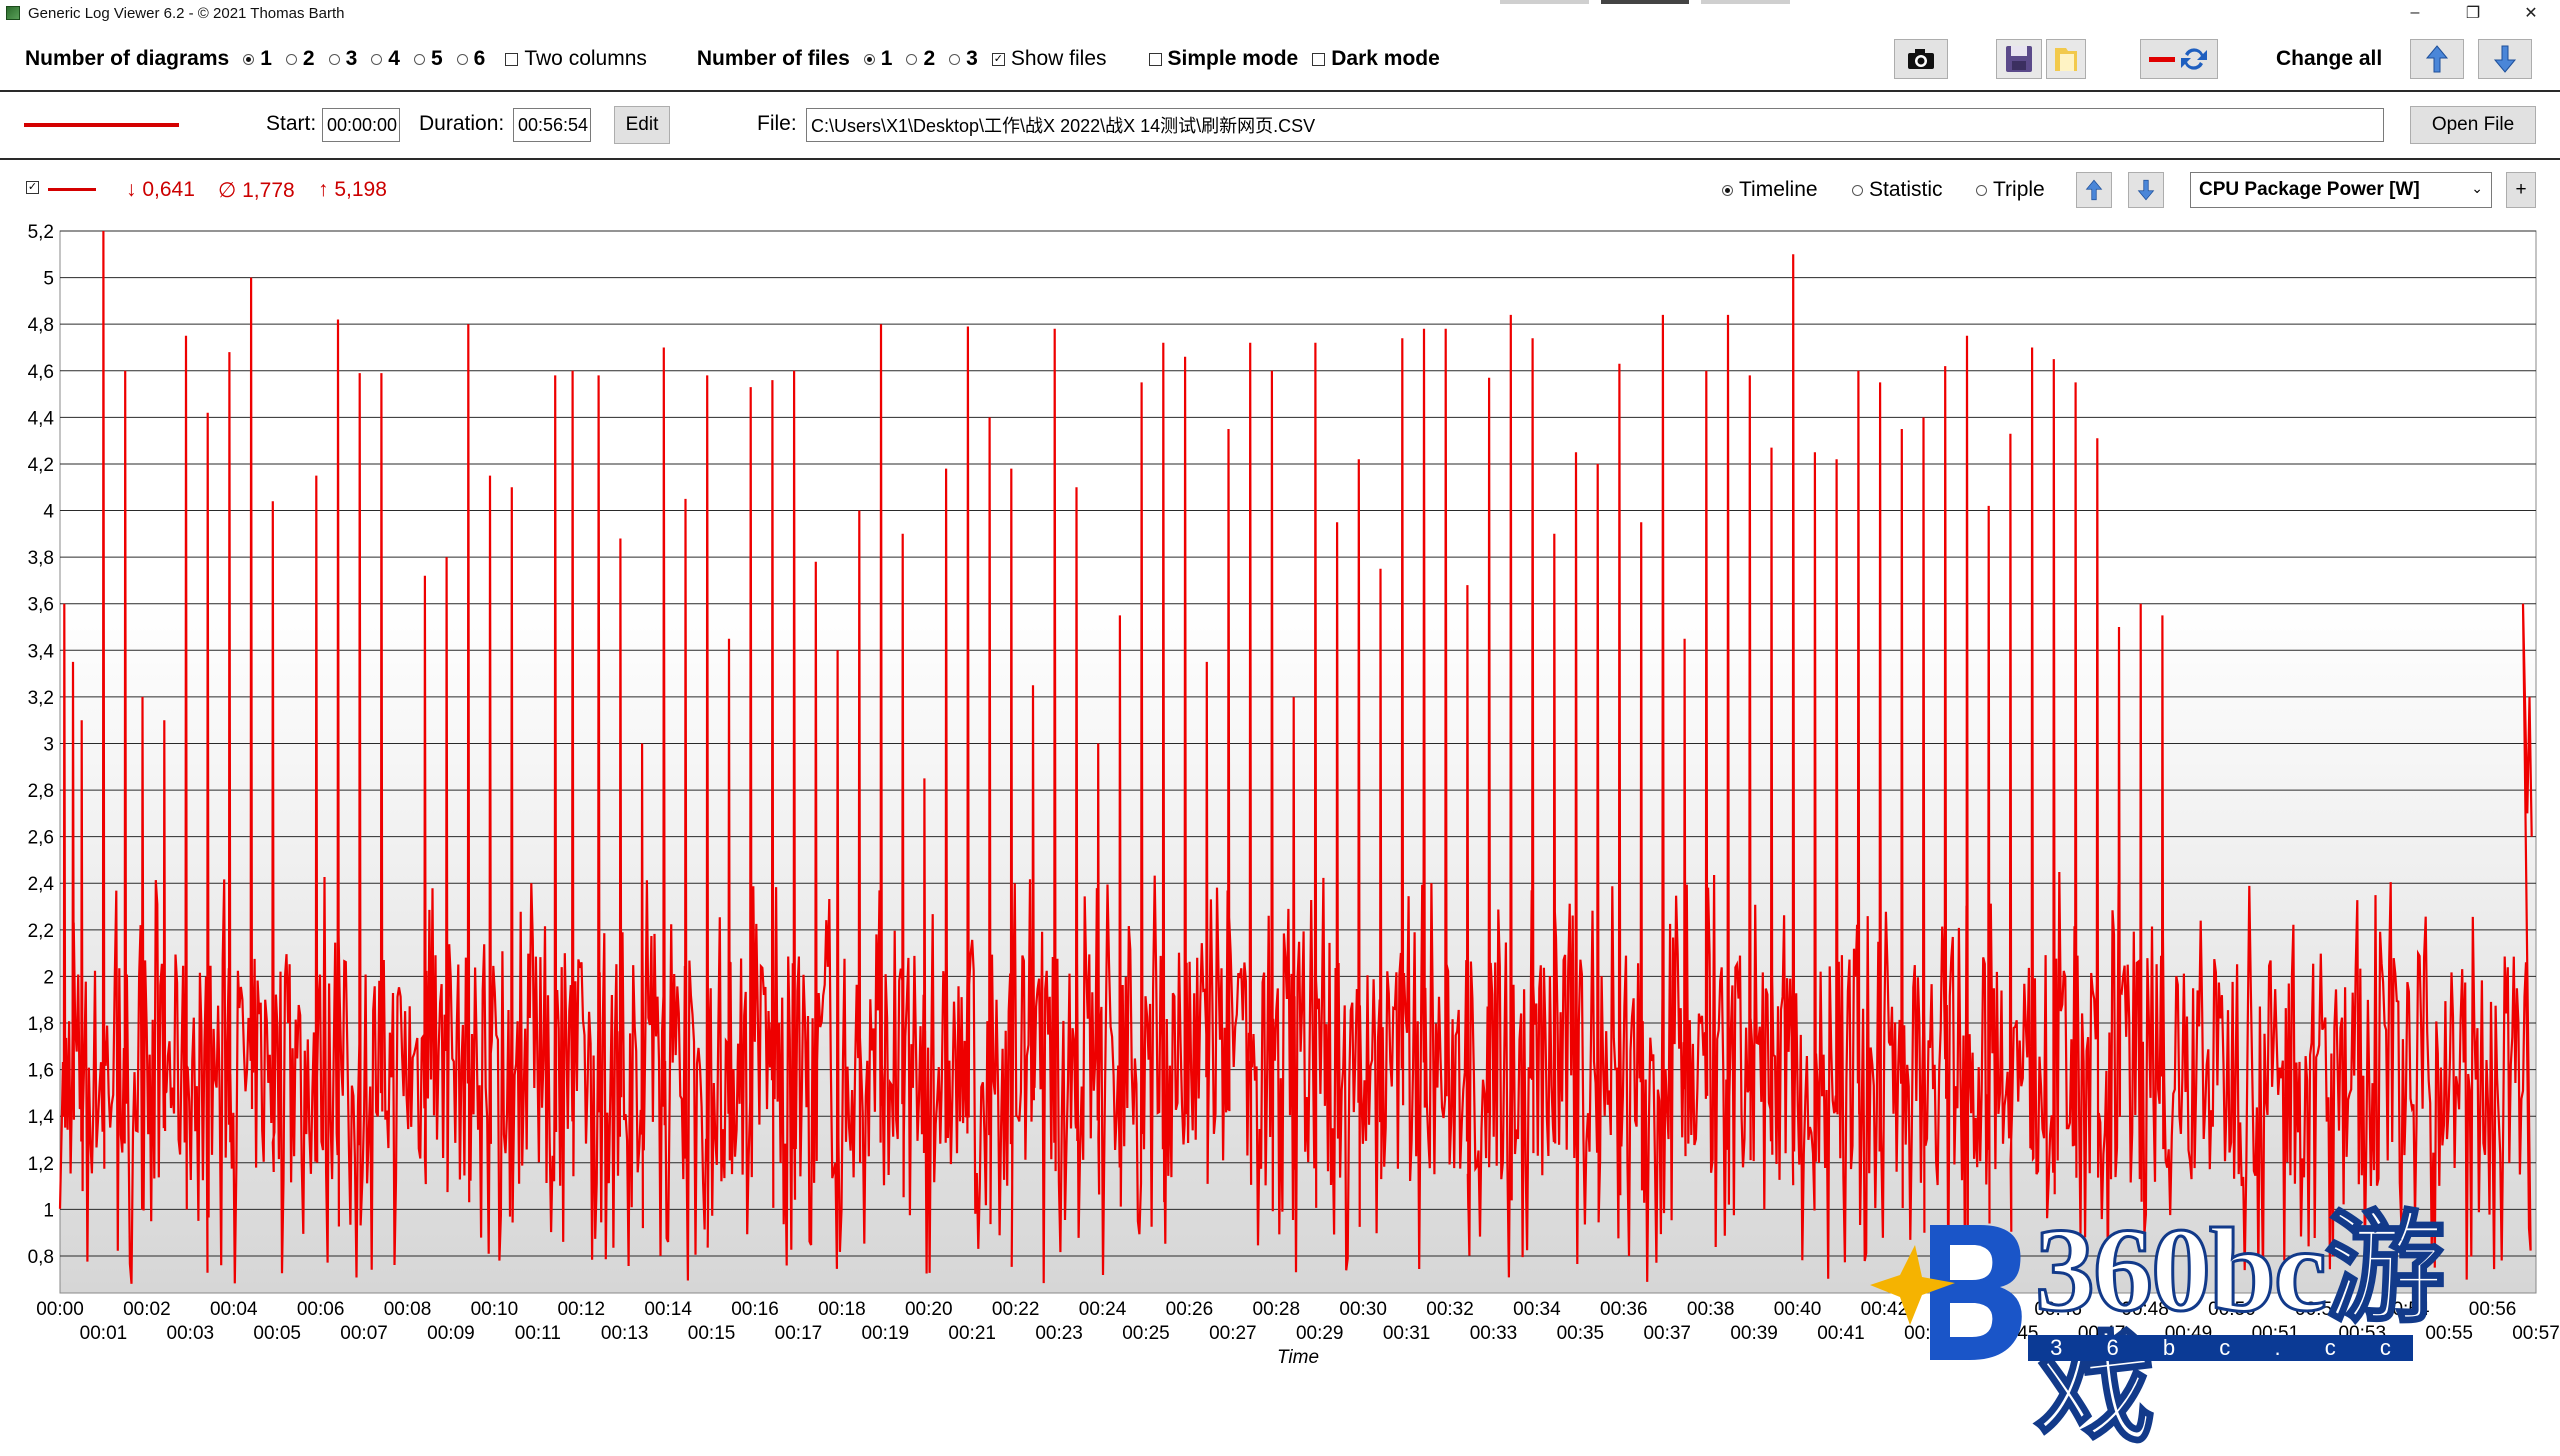 The height and width of the screenshot is (1456, 2560). Describe the element at coordinates (41, 651) in the screenshot. I see `y-tick-label: 3,4` at that location.